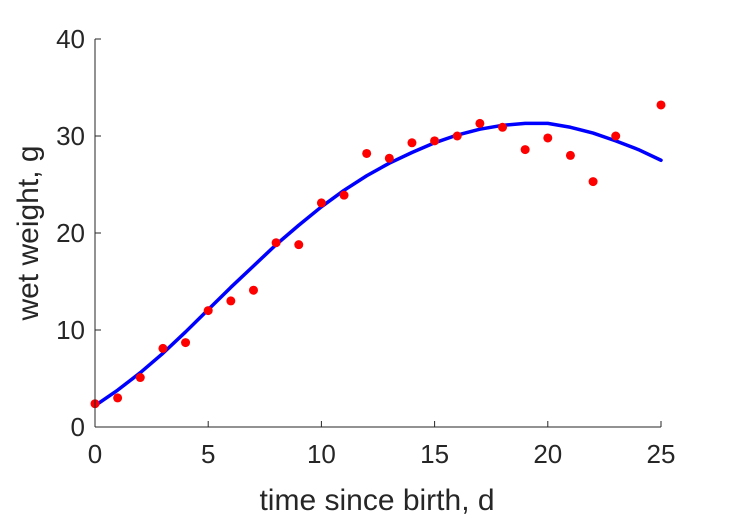 The image size is (729, 521). What do you see at coordinates (376, 500) in the screenshot?
I see `x-axis-label: time since birth, d` at bounding box center [376, 500].